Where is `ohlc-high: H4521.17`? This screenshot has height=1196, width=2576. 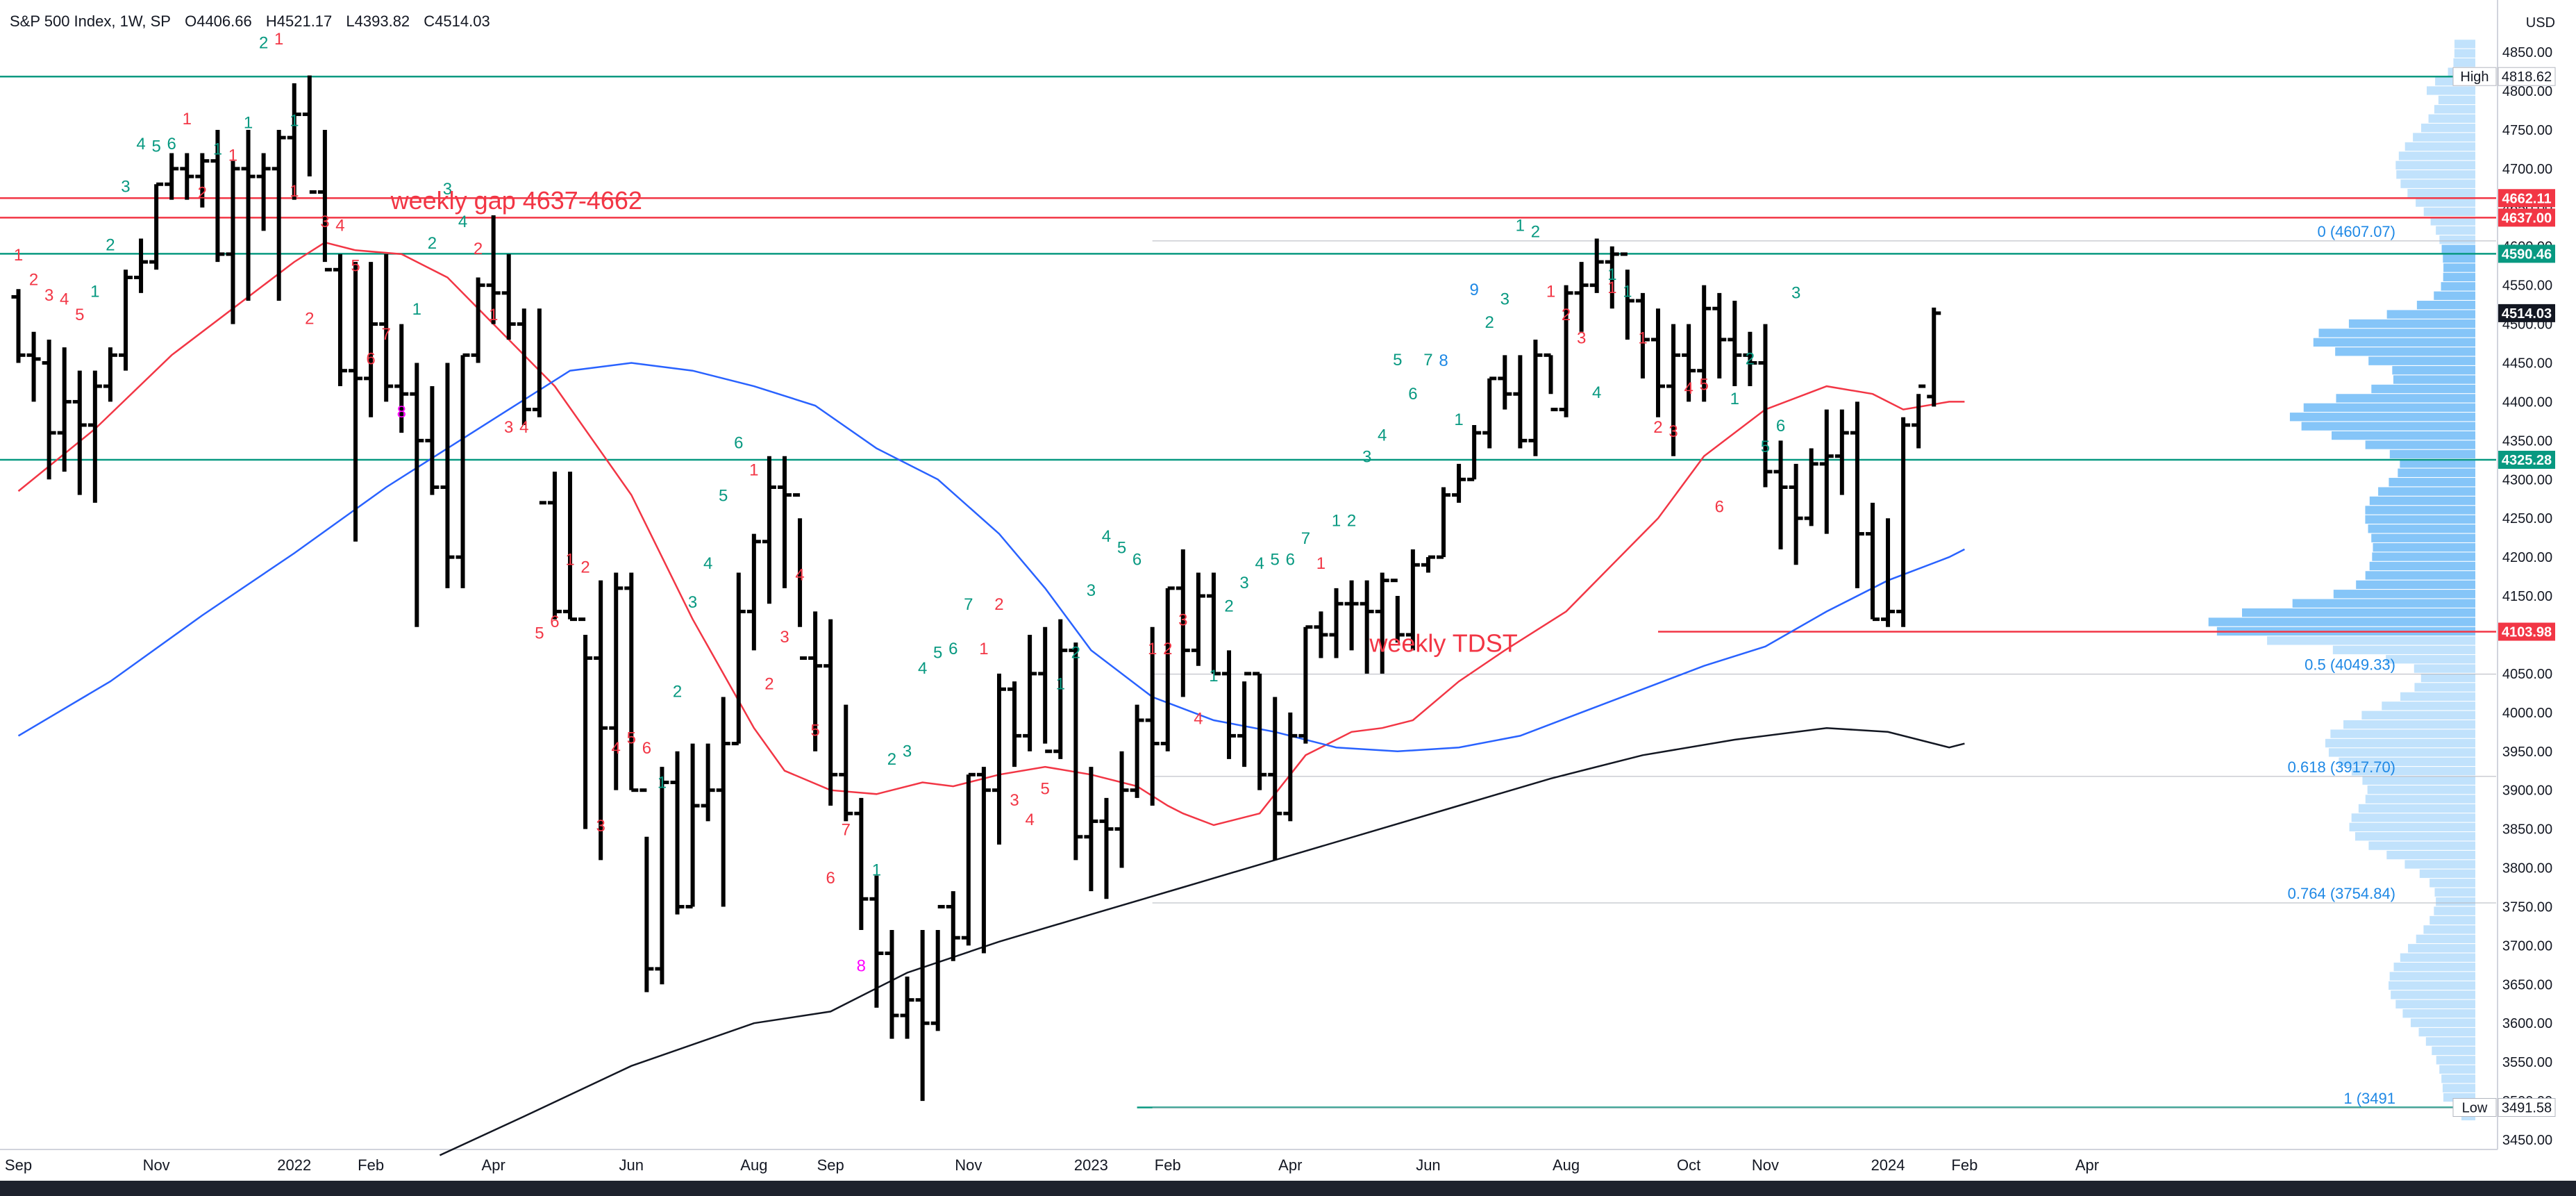 ohlc-high: H4521.17 is located at coordinates (299, 21).